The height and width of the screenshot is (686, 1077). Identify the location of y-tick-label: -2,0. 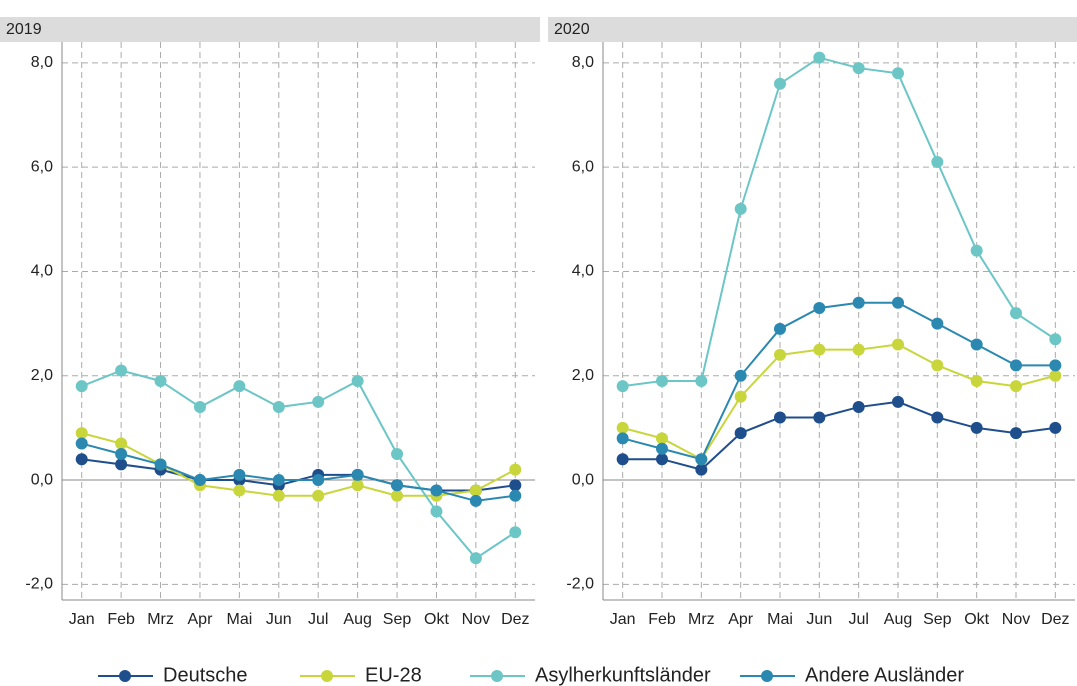
(39, 584).